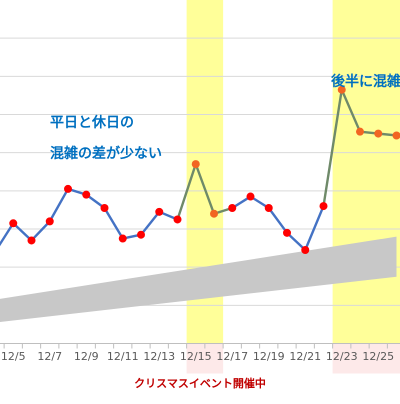 The height and width of the screenshot is (404, 400). Describe the element at coordinates (378, 356) in the screenshot. I see `x-tick-label: 12/25` at that location.